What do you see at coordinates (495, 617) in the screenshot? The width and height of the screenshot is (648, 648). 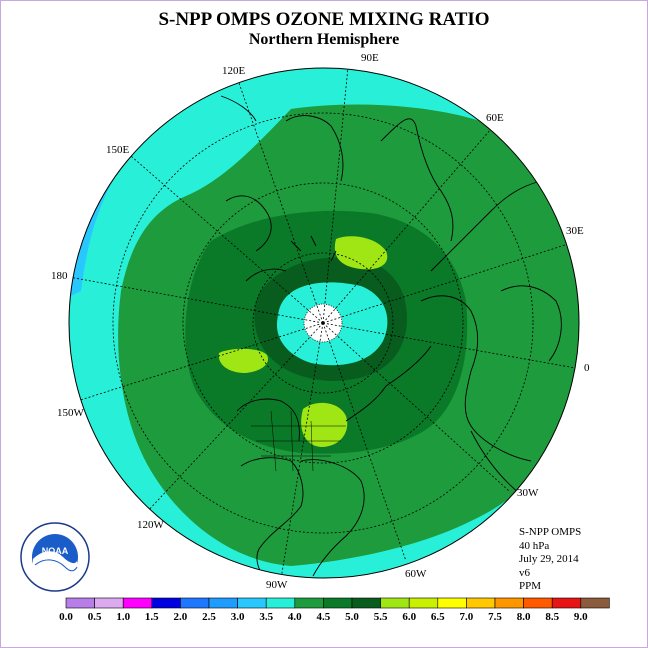 I see `color-scale-tick-label: 7.5` at bounding box center [495, 617].